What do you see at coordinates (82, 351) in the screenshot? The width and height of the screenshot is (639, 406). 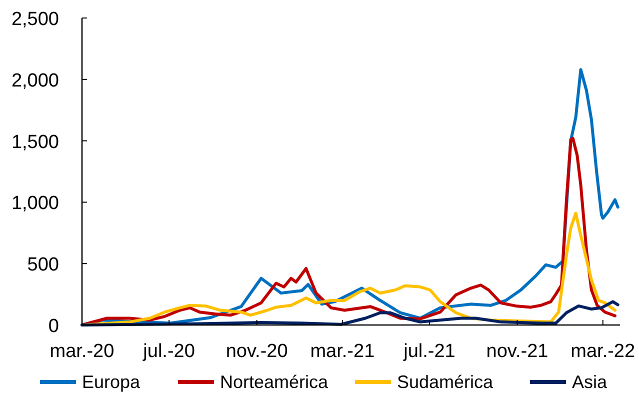 I see `x-tick-label: mar.-20` at bounding box center [82, 351].